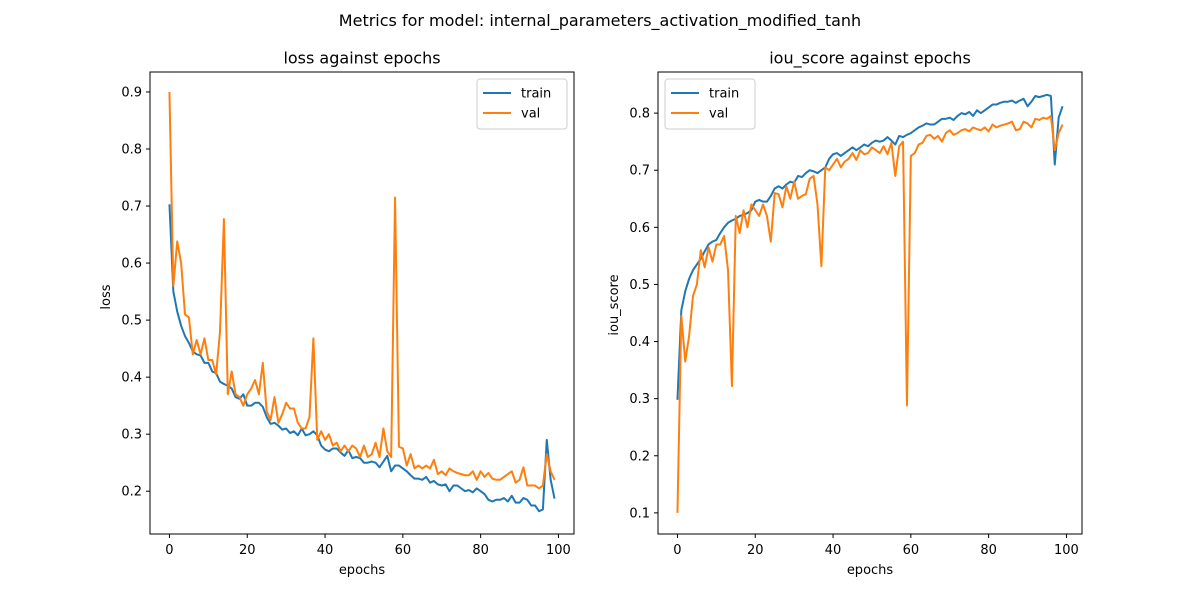 The height and width of the screenshot is (600, 1200). What do you see at coordinates (247, 550) in the screenshot?
I see `loss-x-tick-label: 20` at bounding box center [247, 550].